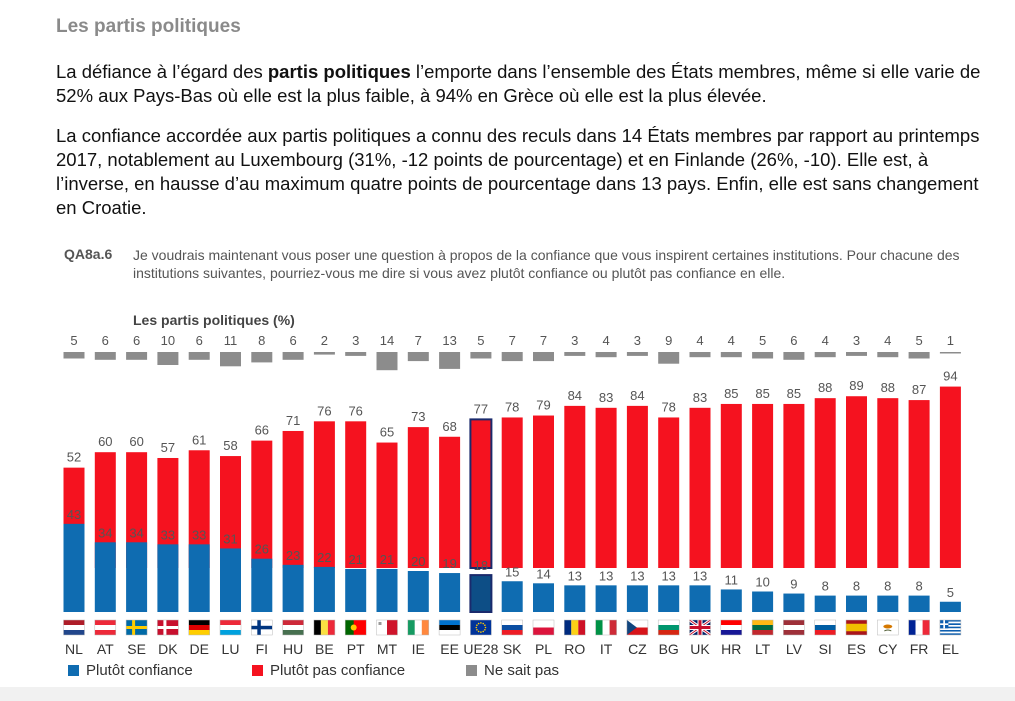 The image size is (1015, 701). What do you see at coordinates (762, 393) in the screenshot?
I see `label-pas-confiance-lt: 85` at bounding box center [762, 393].